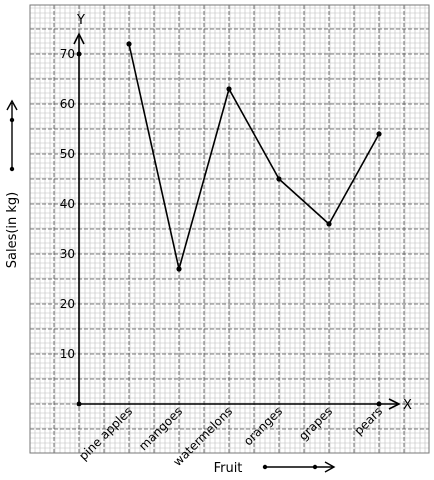 Image resolution: width=434 pixels, height=480 pixels. I want to click on y-axis-letter: Y, so click(80, 20).